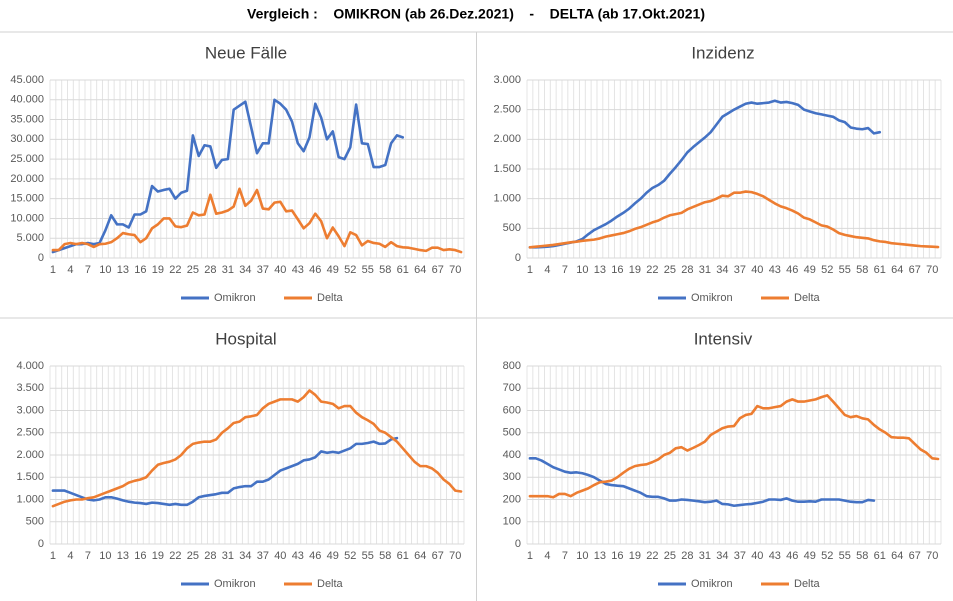 The width and height of the screenshot is (953, 601). What do you see at coordinates (512, 522) in the screenshot?
I see `y-tick-label: 100` at bounding box center [512, 522].